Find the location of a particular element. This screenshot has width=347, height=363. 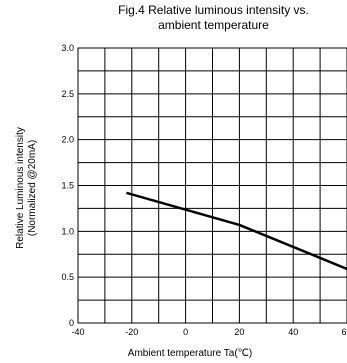

x-axis-label: Ambient temperature Ta(℃) is located at coordinates (190, 353).